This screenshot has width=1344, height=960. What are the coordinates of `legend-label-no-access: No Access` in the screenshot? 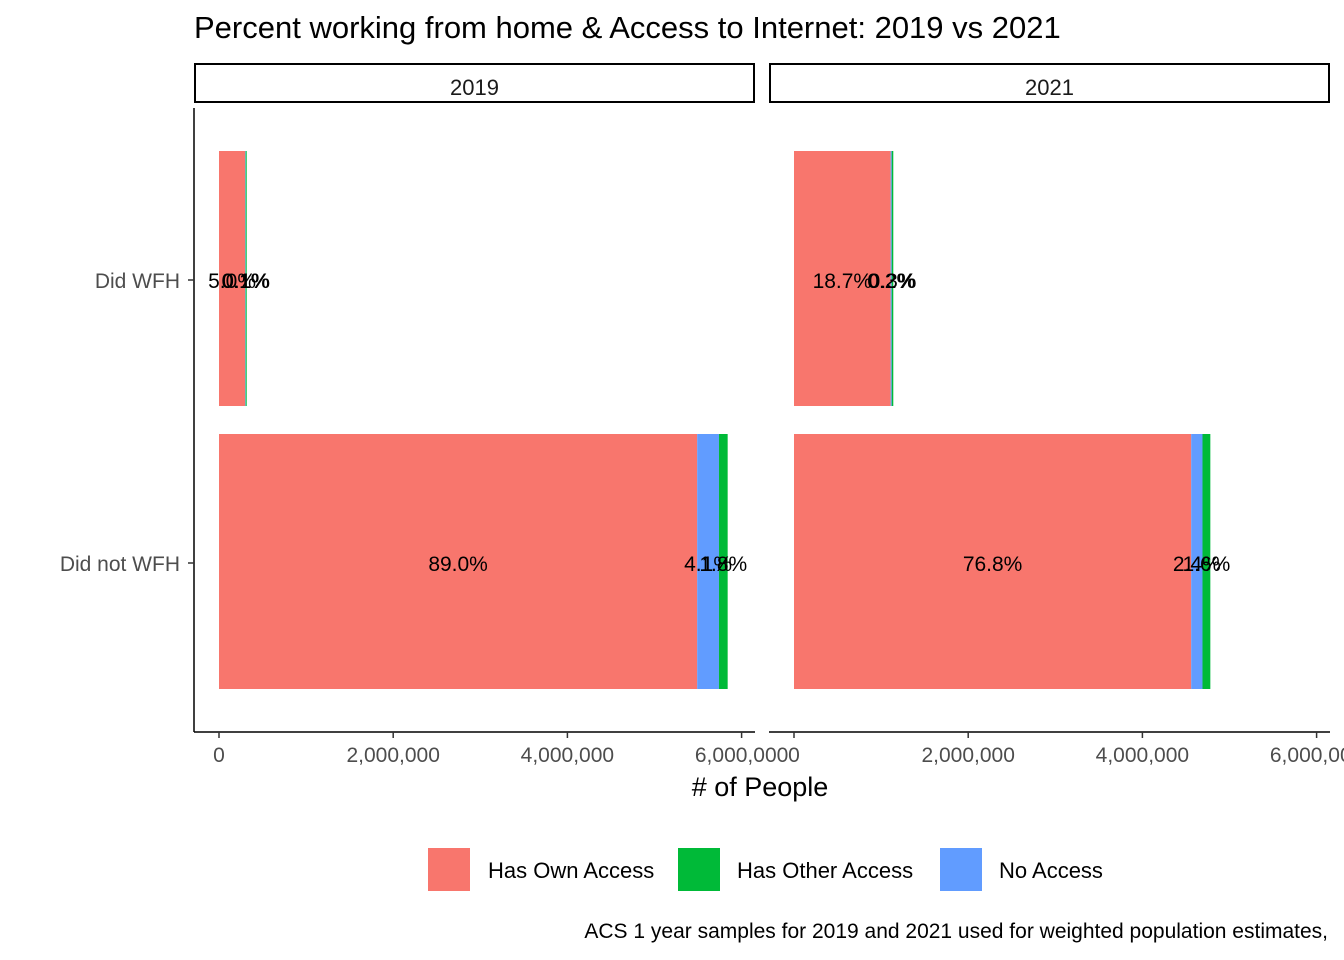 It's located at (1051, 870).